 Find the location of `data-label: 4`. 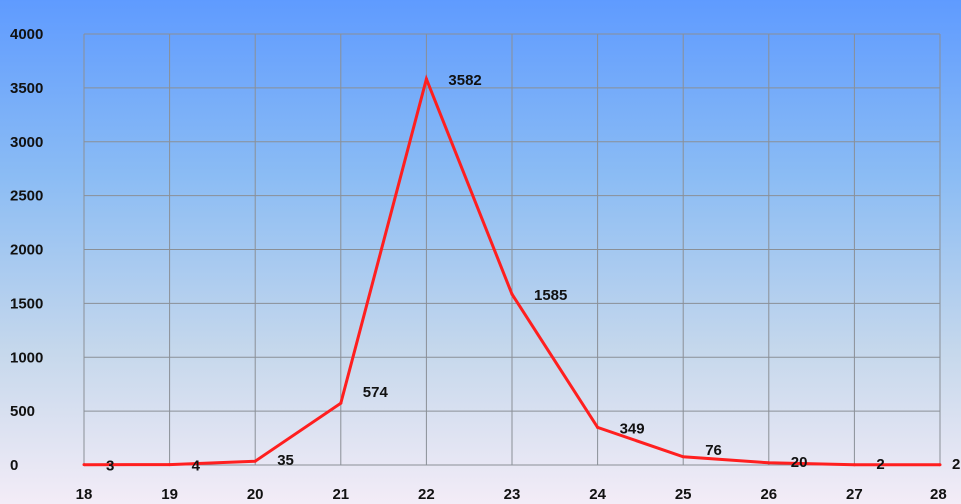

data-label: 4 is located at coordinates (196, 466).